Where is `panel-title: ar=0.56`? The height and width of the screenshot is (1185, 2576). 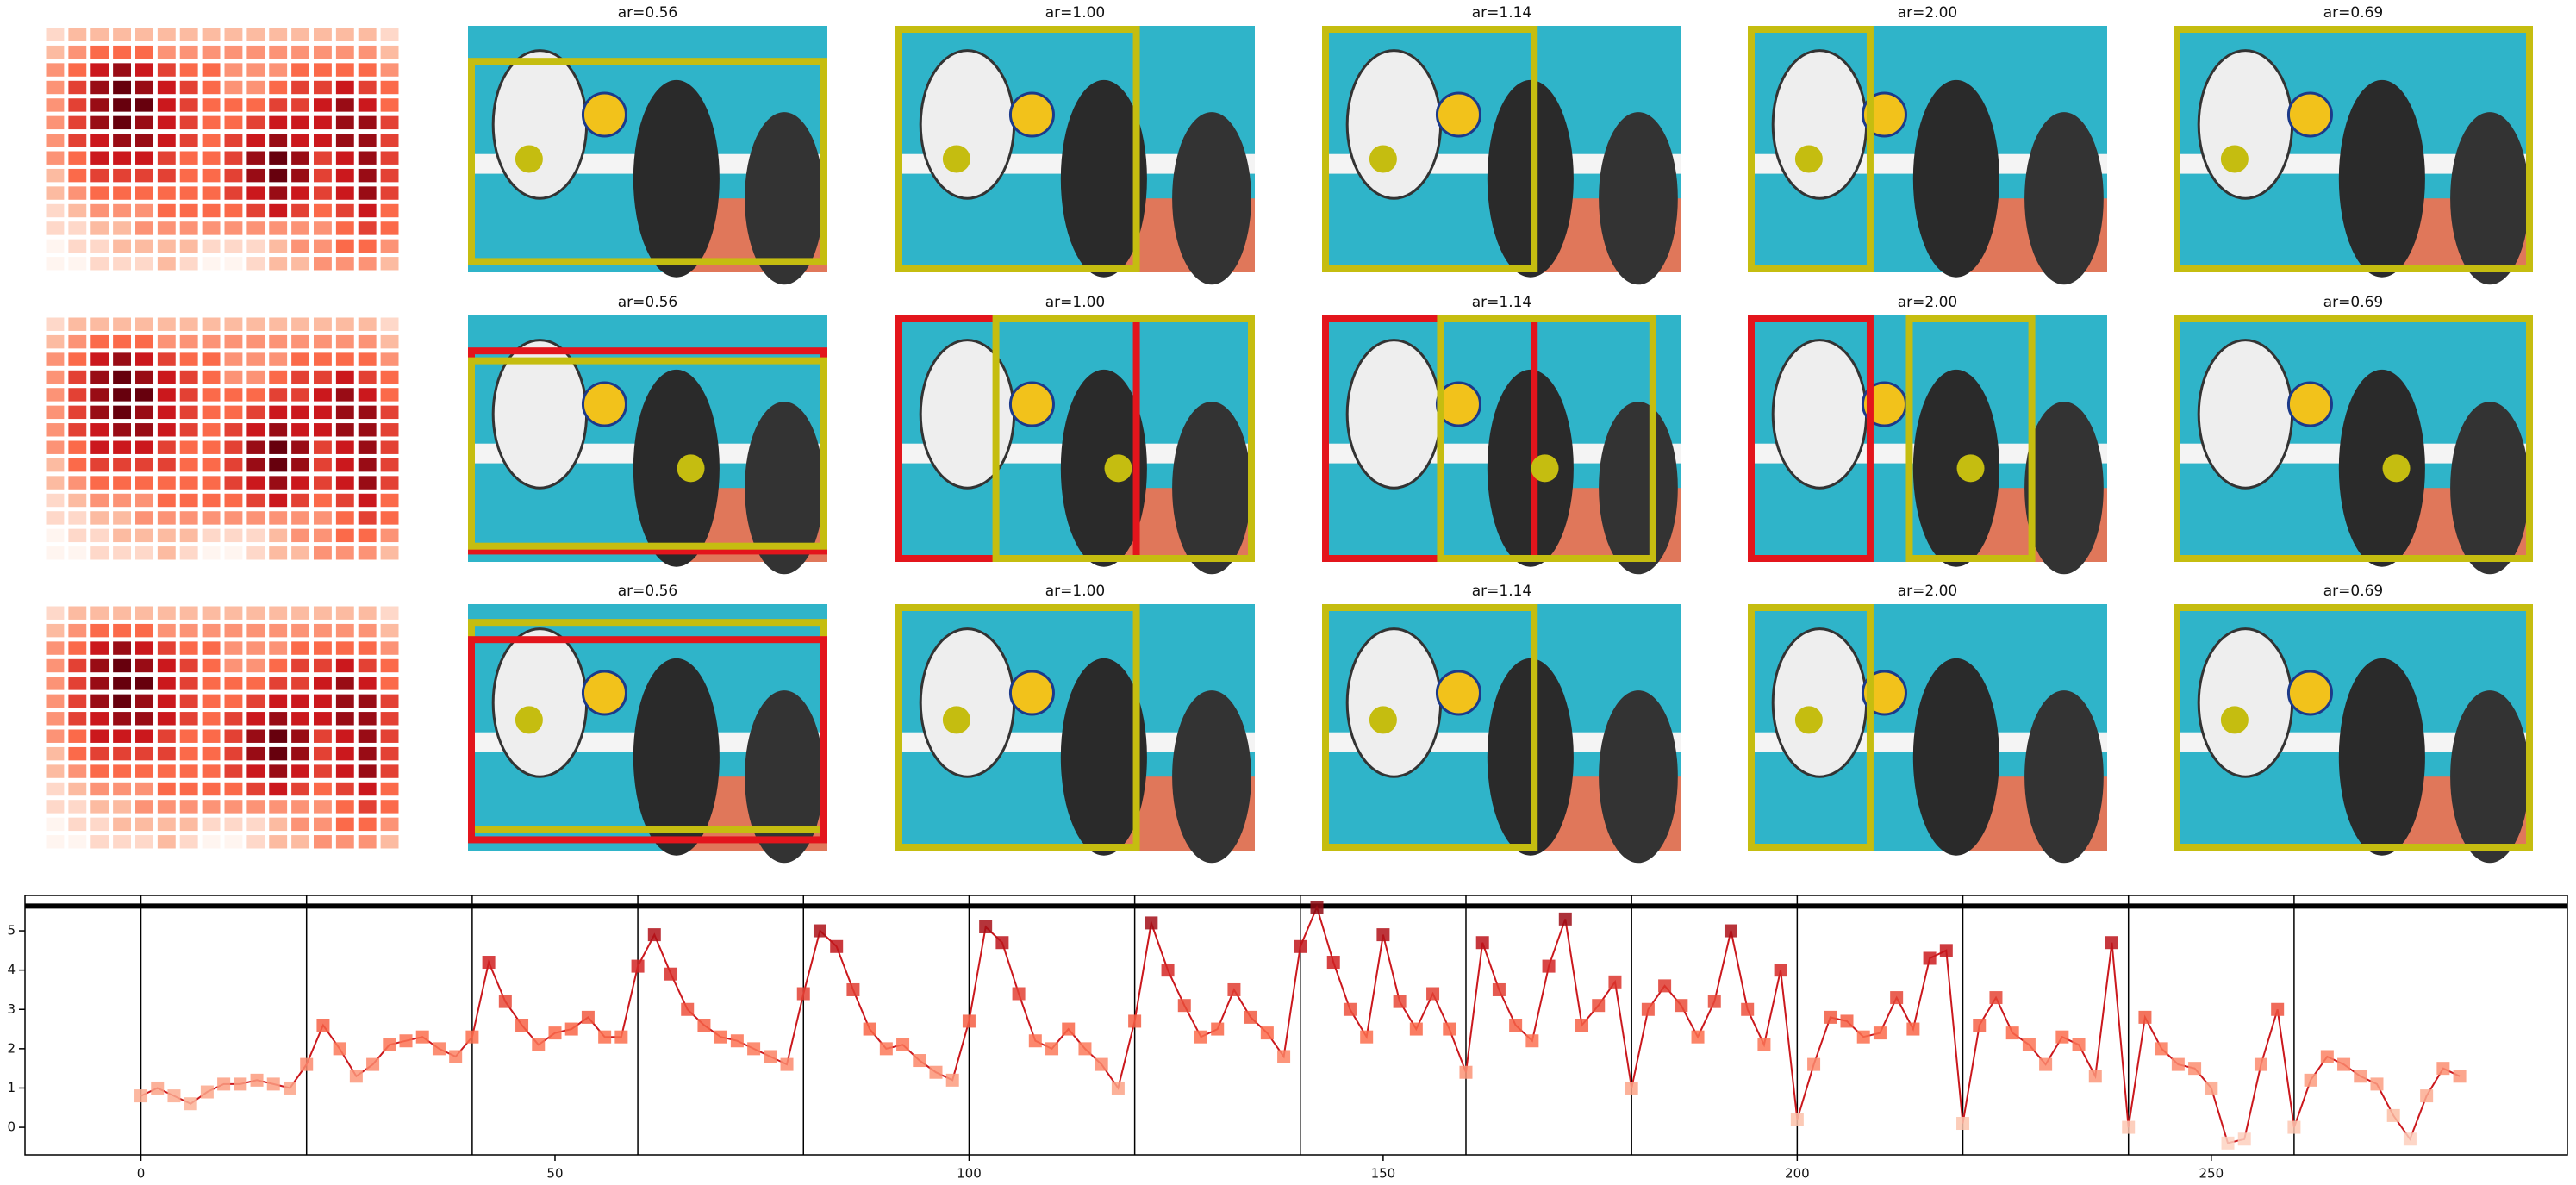
panel-title: ar=0.56 is located at coordinates (648, 591).